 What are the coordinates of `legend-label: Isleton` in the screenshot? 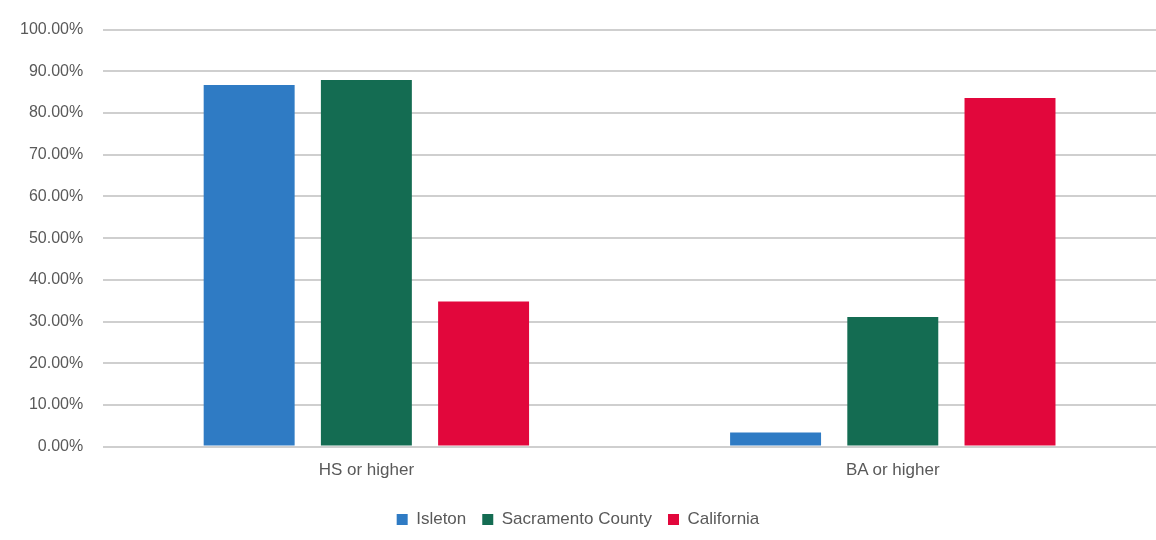 It's located at (441, 519).